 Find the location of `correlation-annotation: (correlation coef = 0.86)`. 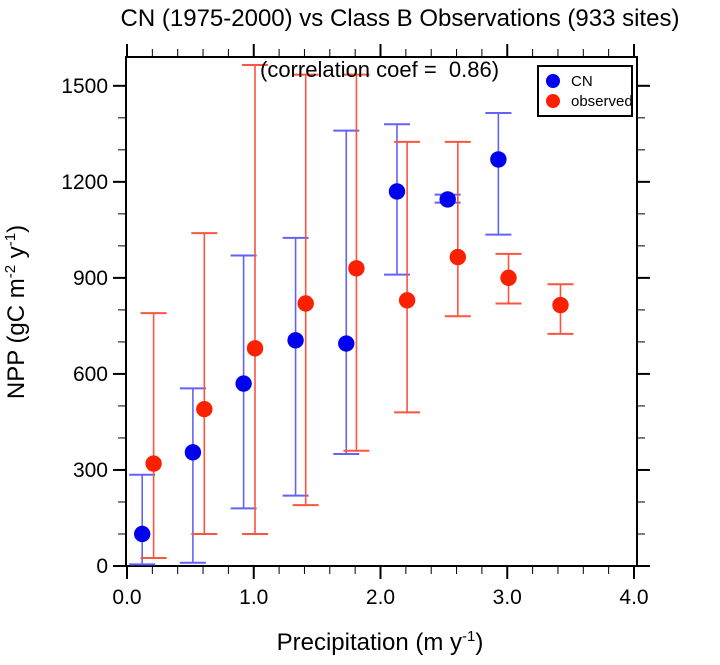

correlation-annotation: (correlation coef = 0.86) is located at coordinates (380, 69).